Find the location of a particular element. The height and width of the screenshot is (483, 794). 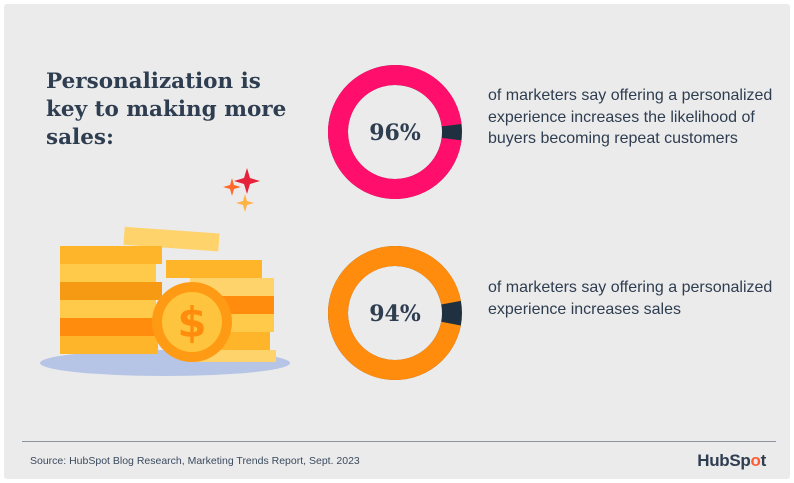

donut-chart-96: 96% is located at coordinates (395, 132).